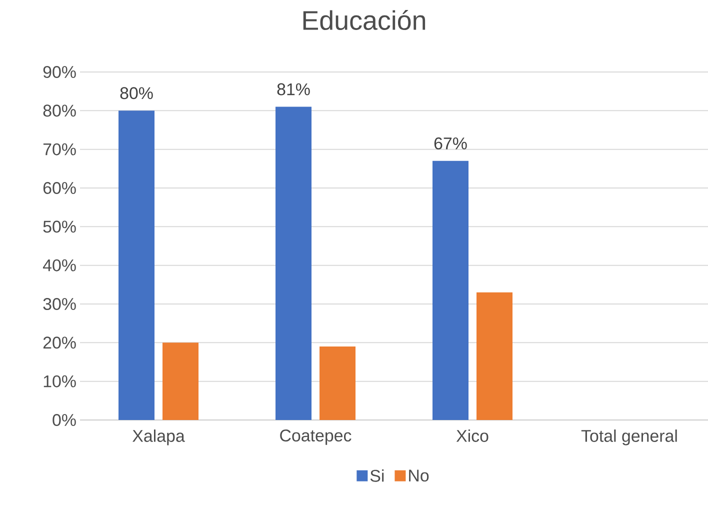 Image resolution: width=708 pixels, height=516 pixels. What do you see at coordinates (472, 436) in the screenshot?
I see `x-tick-label: Xico` at bounding box center [472, 436].